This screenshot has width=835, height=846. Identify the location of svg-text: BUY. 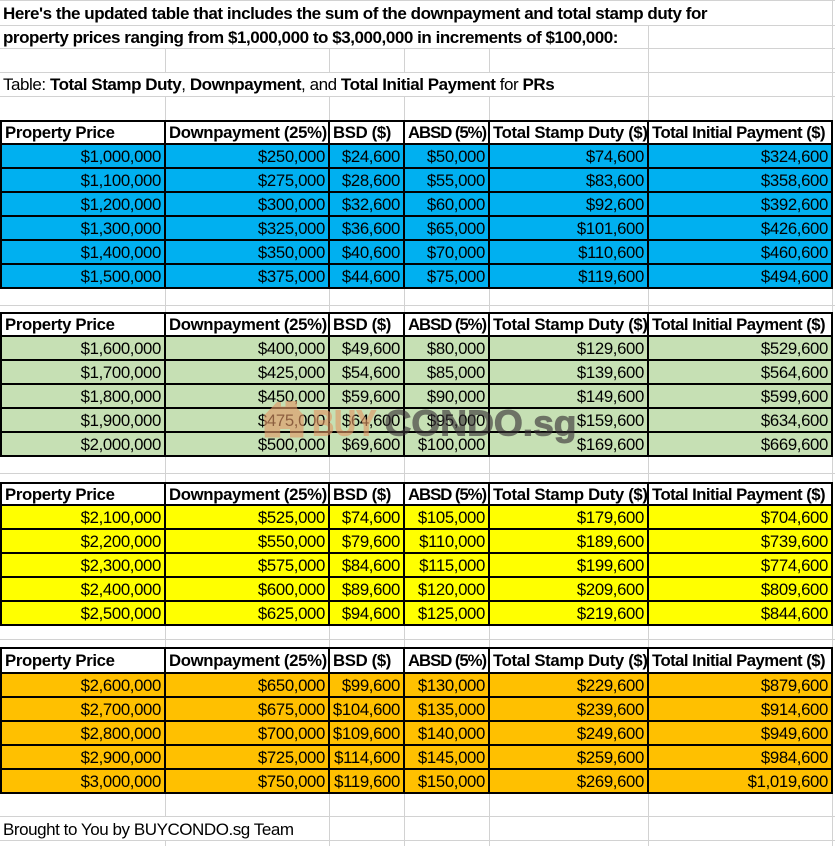
(344, 423).